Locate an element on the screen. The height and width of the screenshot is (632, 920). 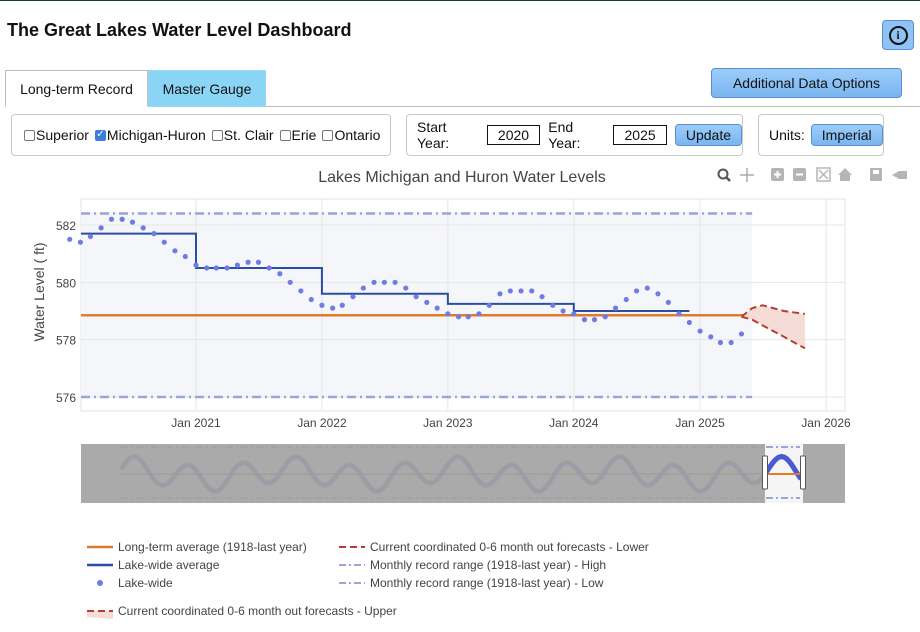
units-toggle-button: Imperial is located at coordinates (846, 135).